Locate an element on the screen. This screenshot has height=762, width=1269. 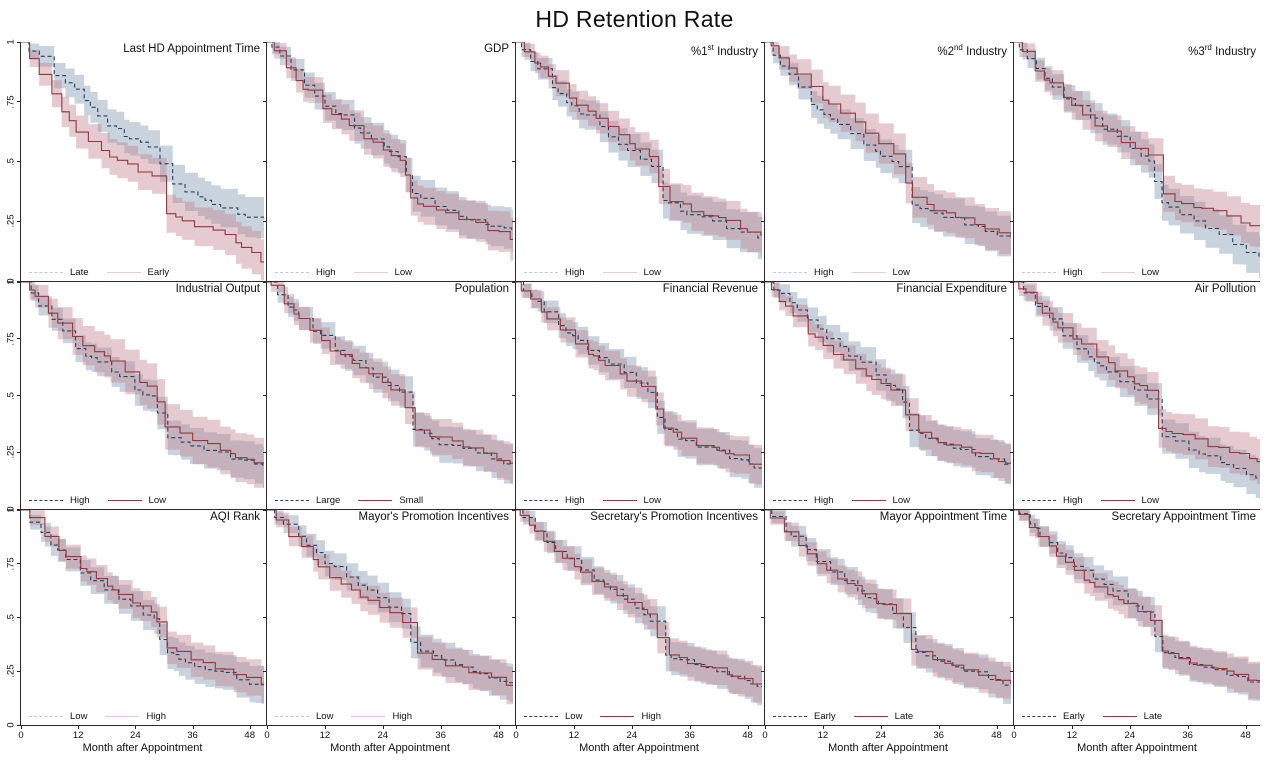
y-tick-label: .5 is located at coordinates (11, 395).